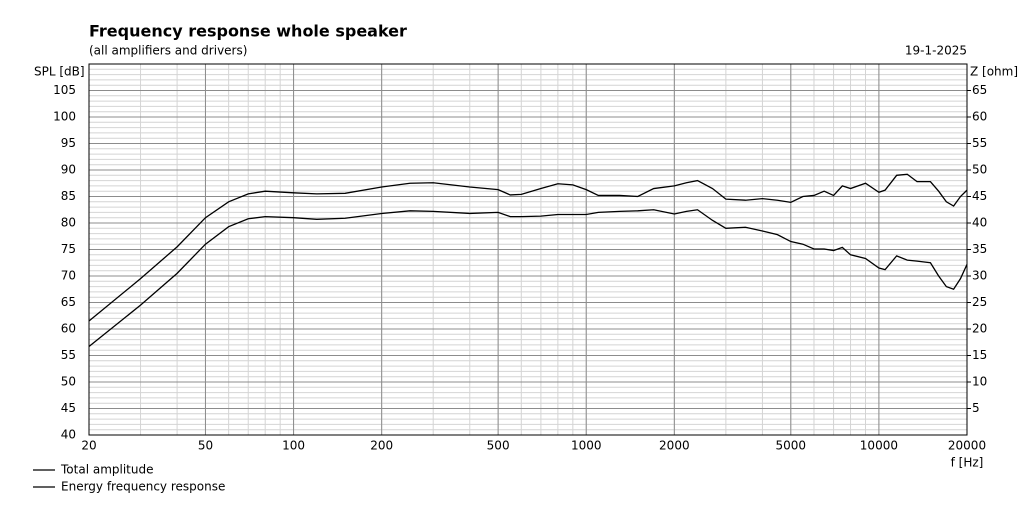  What do you see at coordinates (791, 446) in the screenshot?
I see `x-tick-label: 5000` at bounding box center [791, 446].